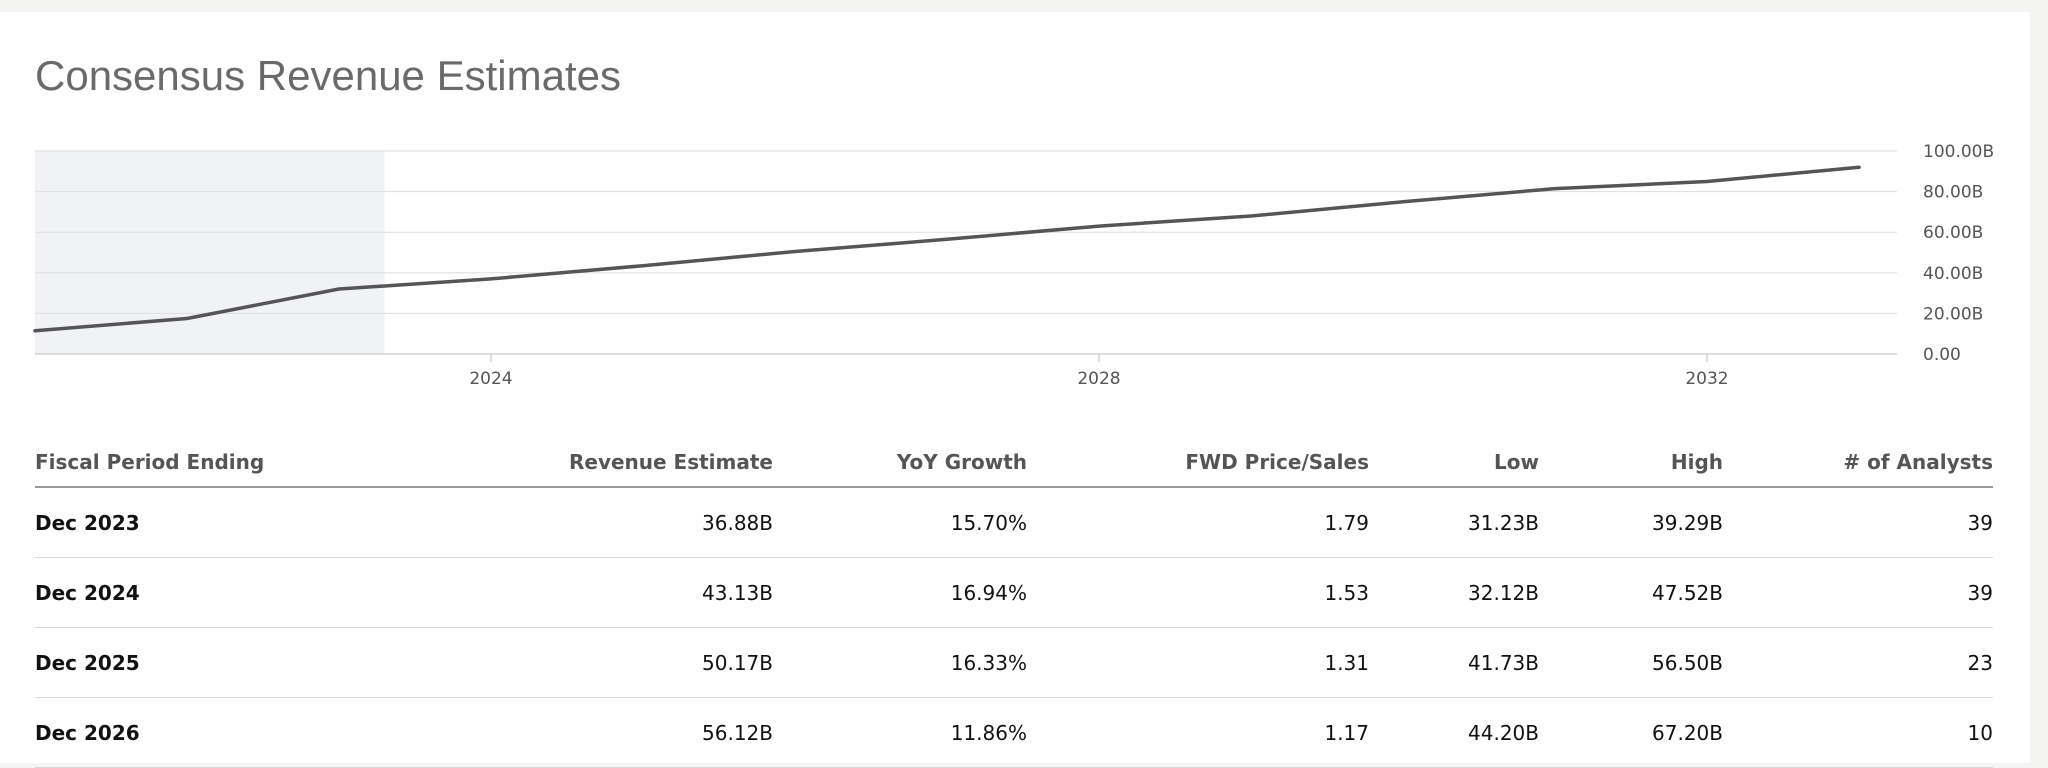 Image resolution: width=2048 pixels, height=768 pixels. What do you see at coordinates (1631, 463) in the screenshot?
I see `header-high: High` at bounding box center [1631, 463].